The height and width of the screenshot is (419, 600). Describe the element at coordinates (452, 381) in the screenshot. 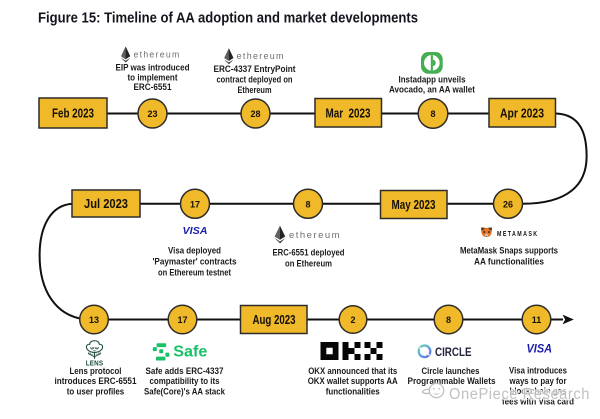

I see `svg-text: Programmable Wallets` at that location.